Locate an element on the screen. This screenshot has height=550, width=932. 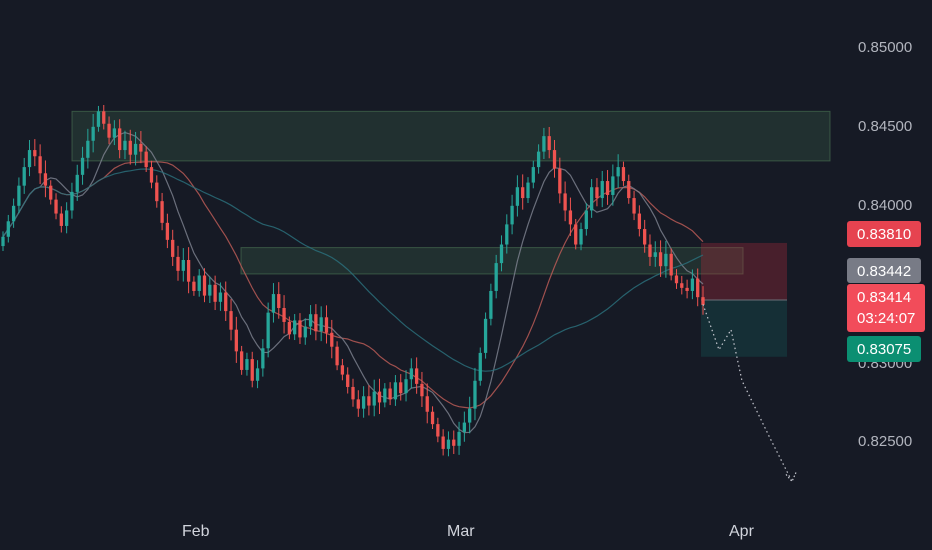
supply-zone-upper is located at coordinates (451, 136).